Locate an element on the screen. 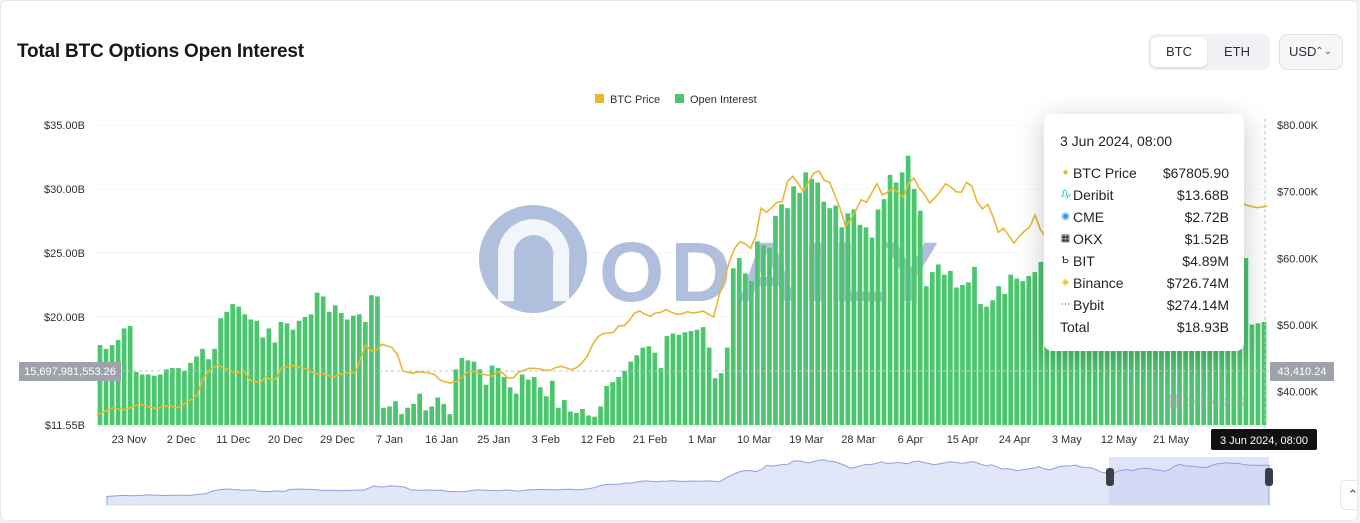 This screenshot has height=523, width=1360. watermark-circle is located at coordinates (533, 259).